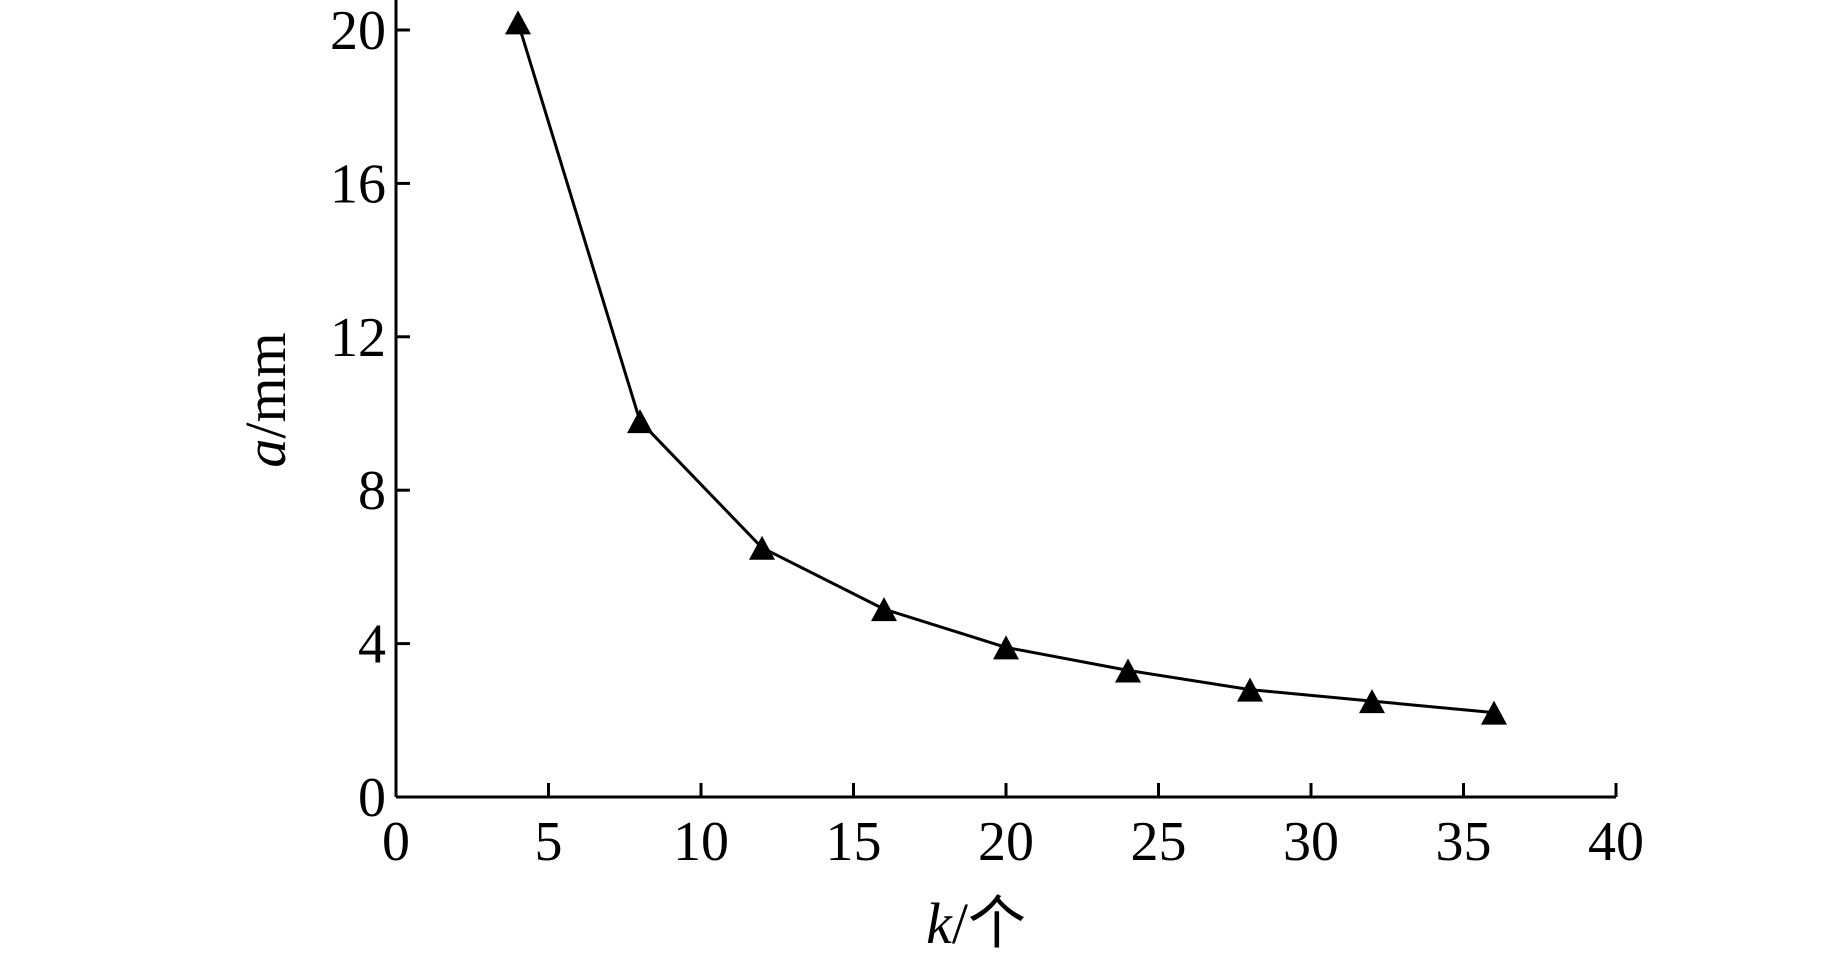 Image resolution: width=1843 pixels, height=961 pixels. Describe the element at coordinates (1006, 842) in the screenshot. I see `x-tick-label: 20` at that location.